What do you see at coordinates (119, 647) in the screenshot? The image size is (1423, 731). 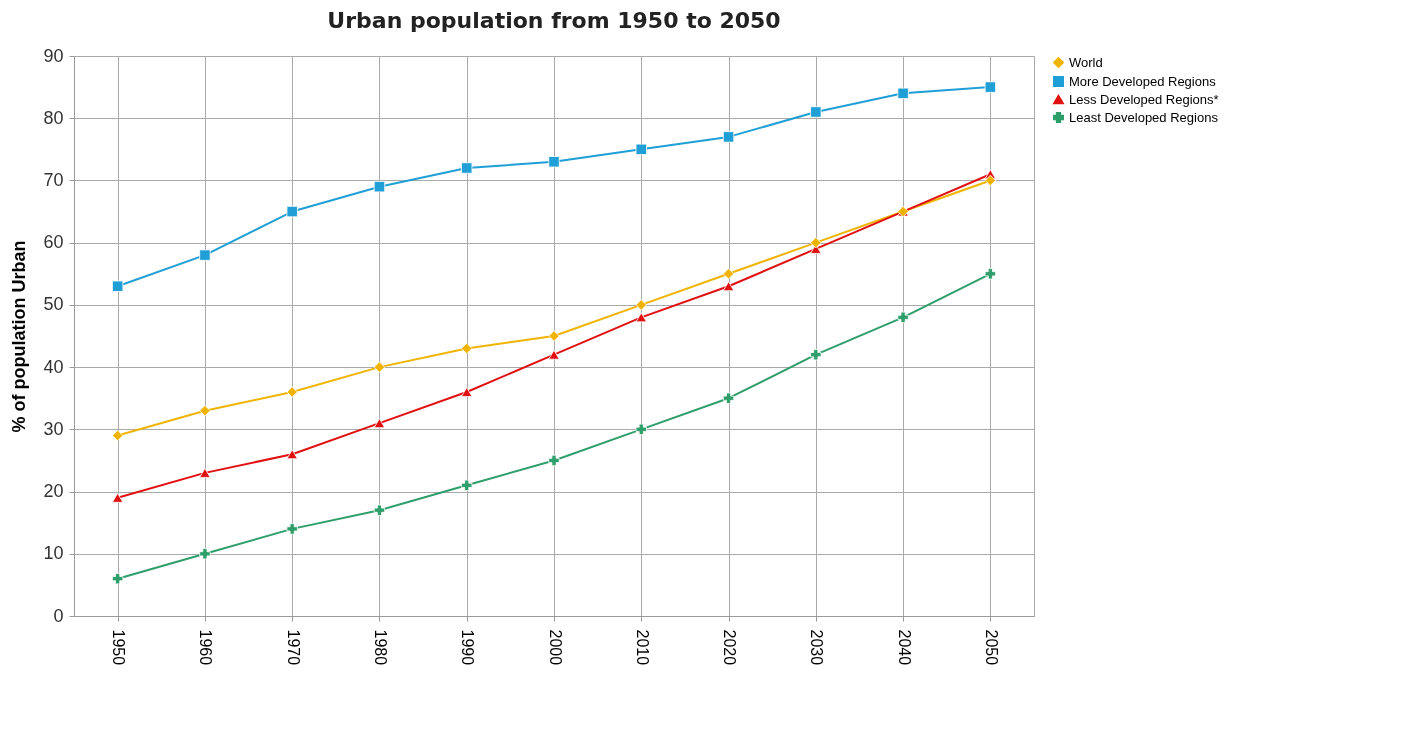 I see `x-tick-label: 1950` at bounding box center [119, 647].